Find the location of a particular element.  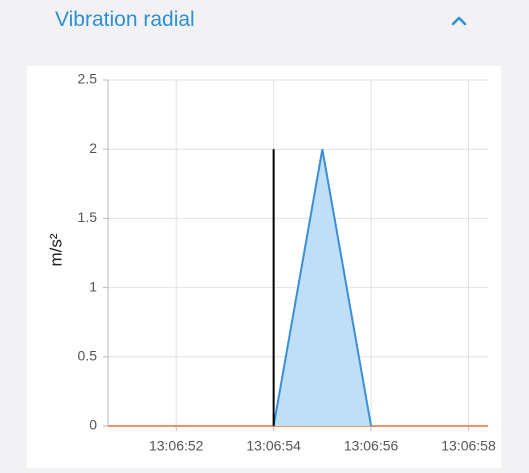

section-title: Vibration radial is located at coordinates (125, 19).